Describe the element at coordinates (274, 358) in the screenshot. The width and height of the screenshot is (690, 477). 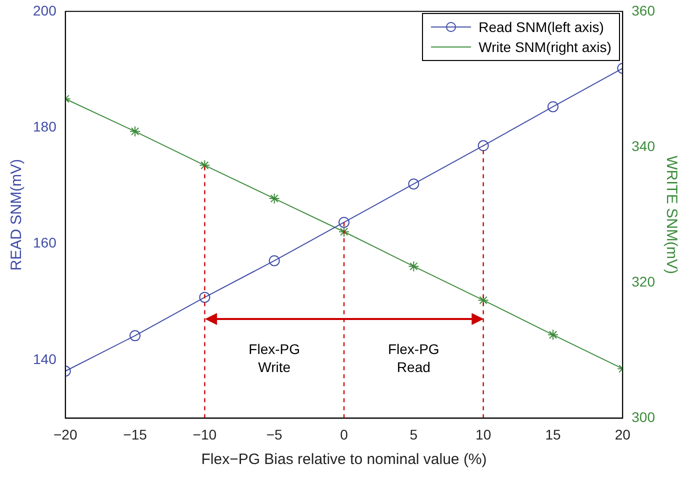
I see `annotation: Flex-PG Write` at that location.